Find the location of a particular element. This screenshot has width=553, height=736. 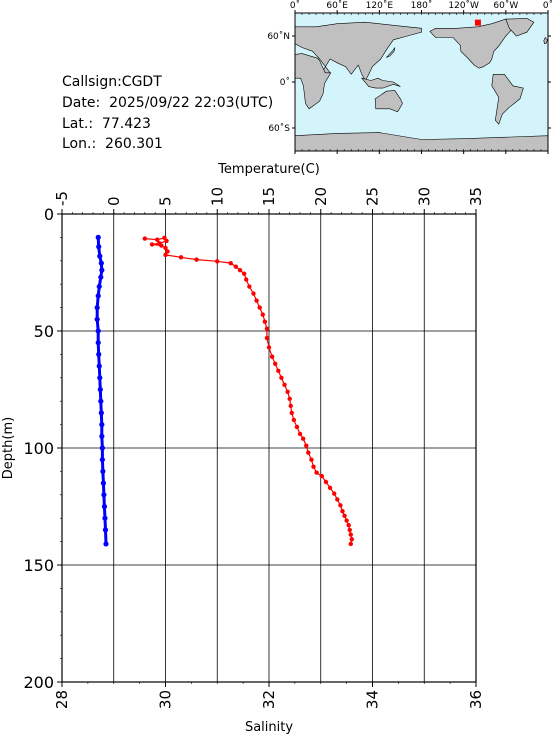

salinity-tick-label: 32 is located at coordinates (269, 699).